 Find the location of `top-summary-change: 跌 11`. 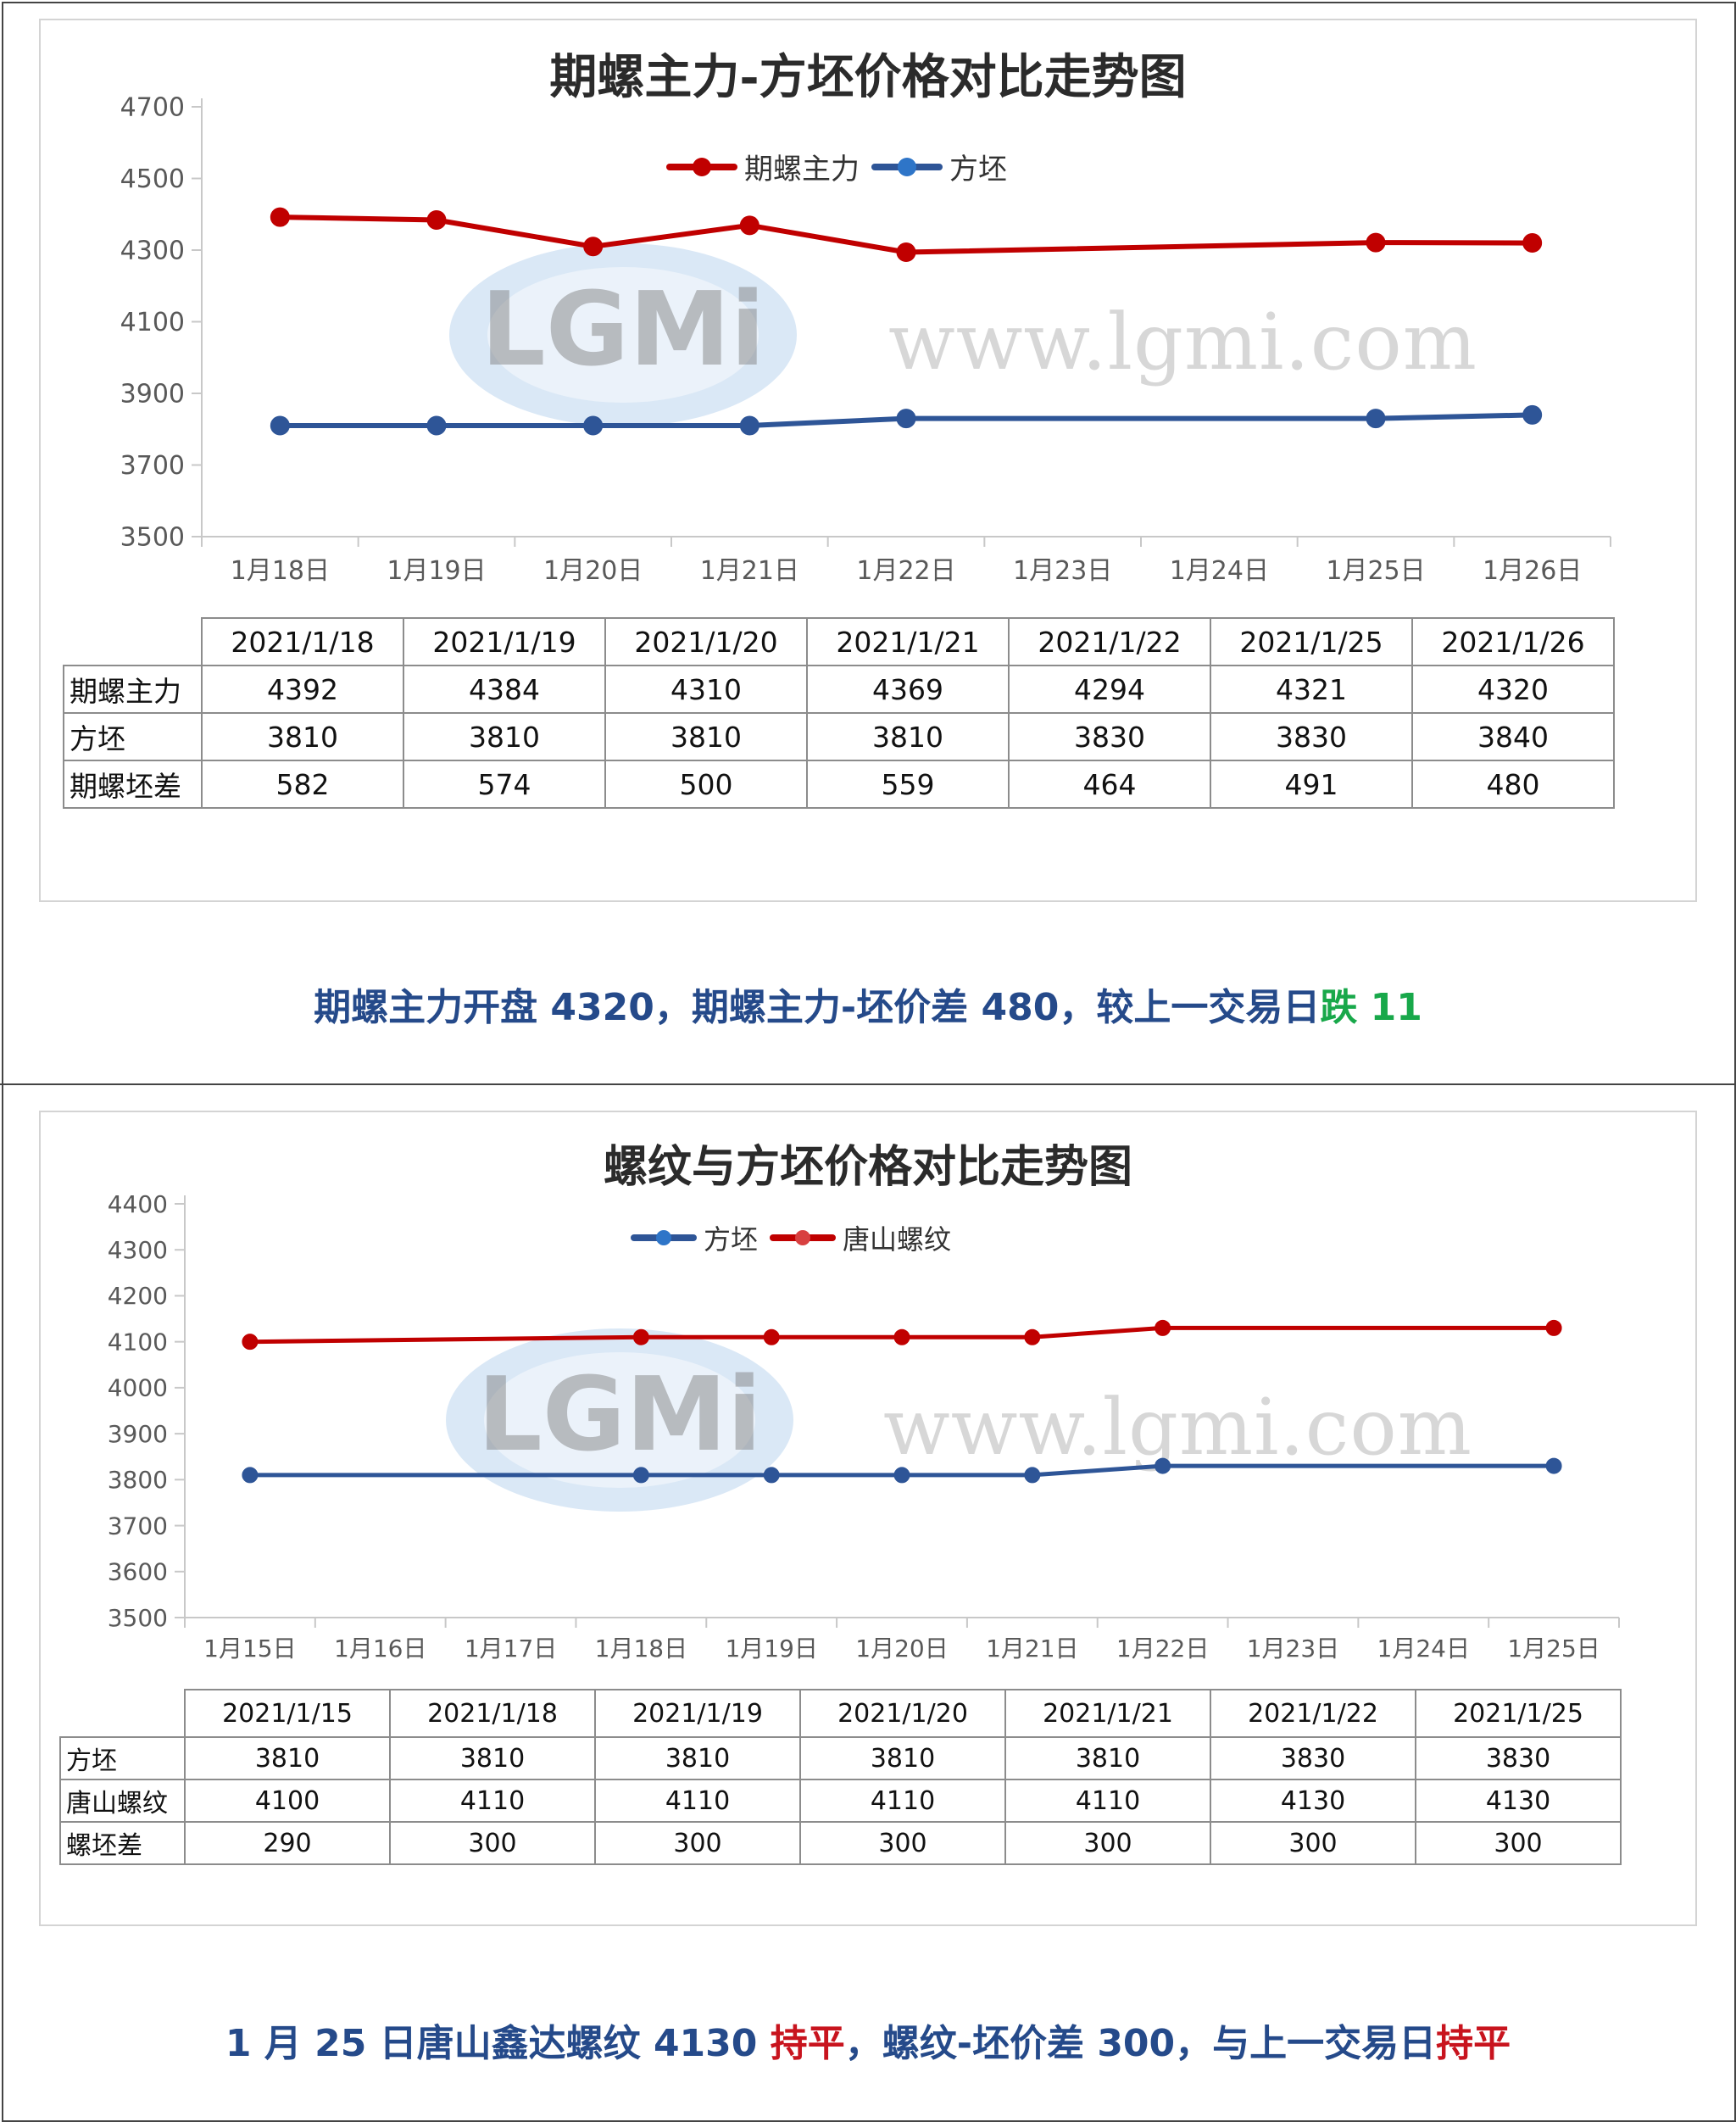

top-summary-change: 跌 11 is located at coordinates (1371, 1007).